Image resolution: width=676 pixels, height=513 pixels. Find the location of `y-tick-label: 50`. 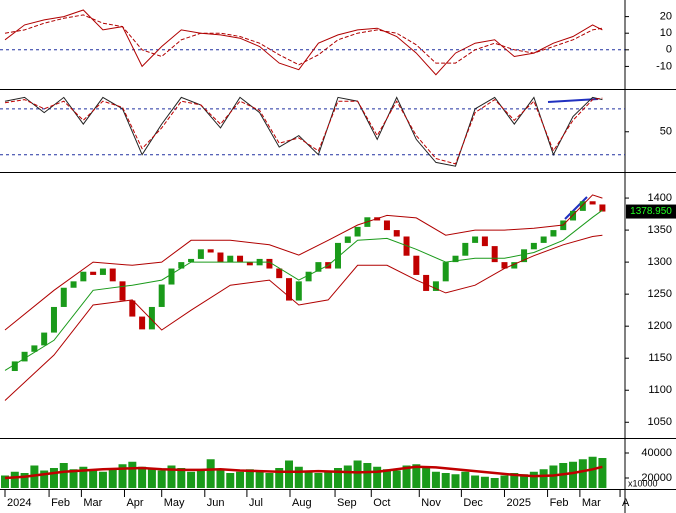

y-tick-label: 50 is located at coordinates (666, 132).